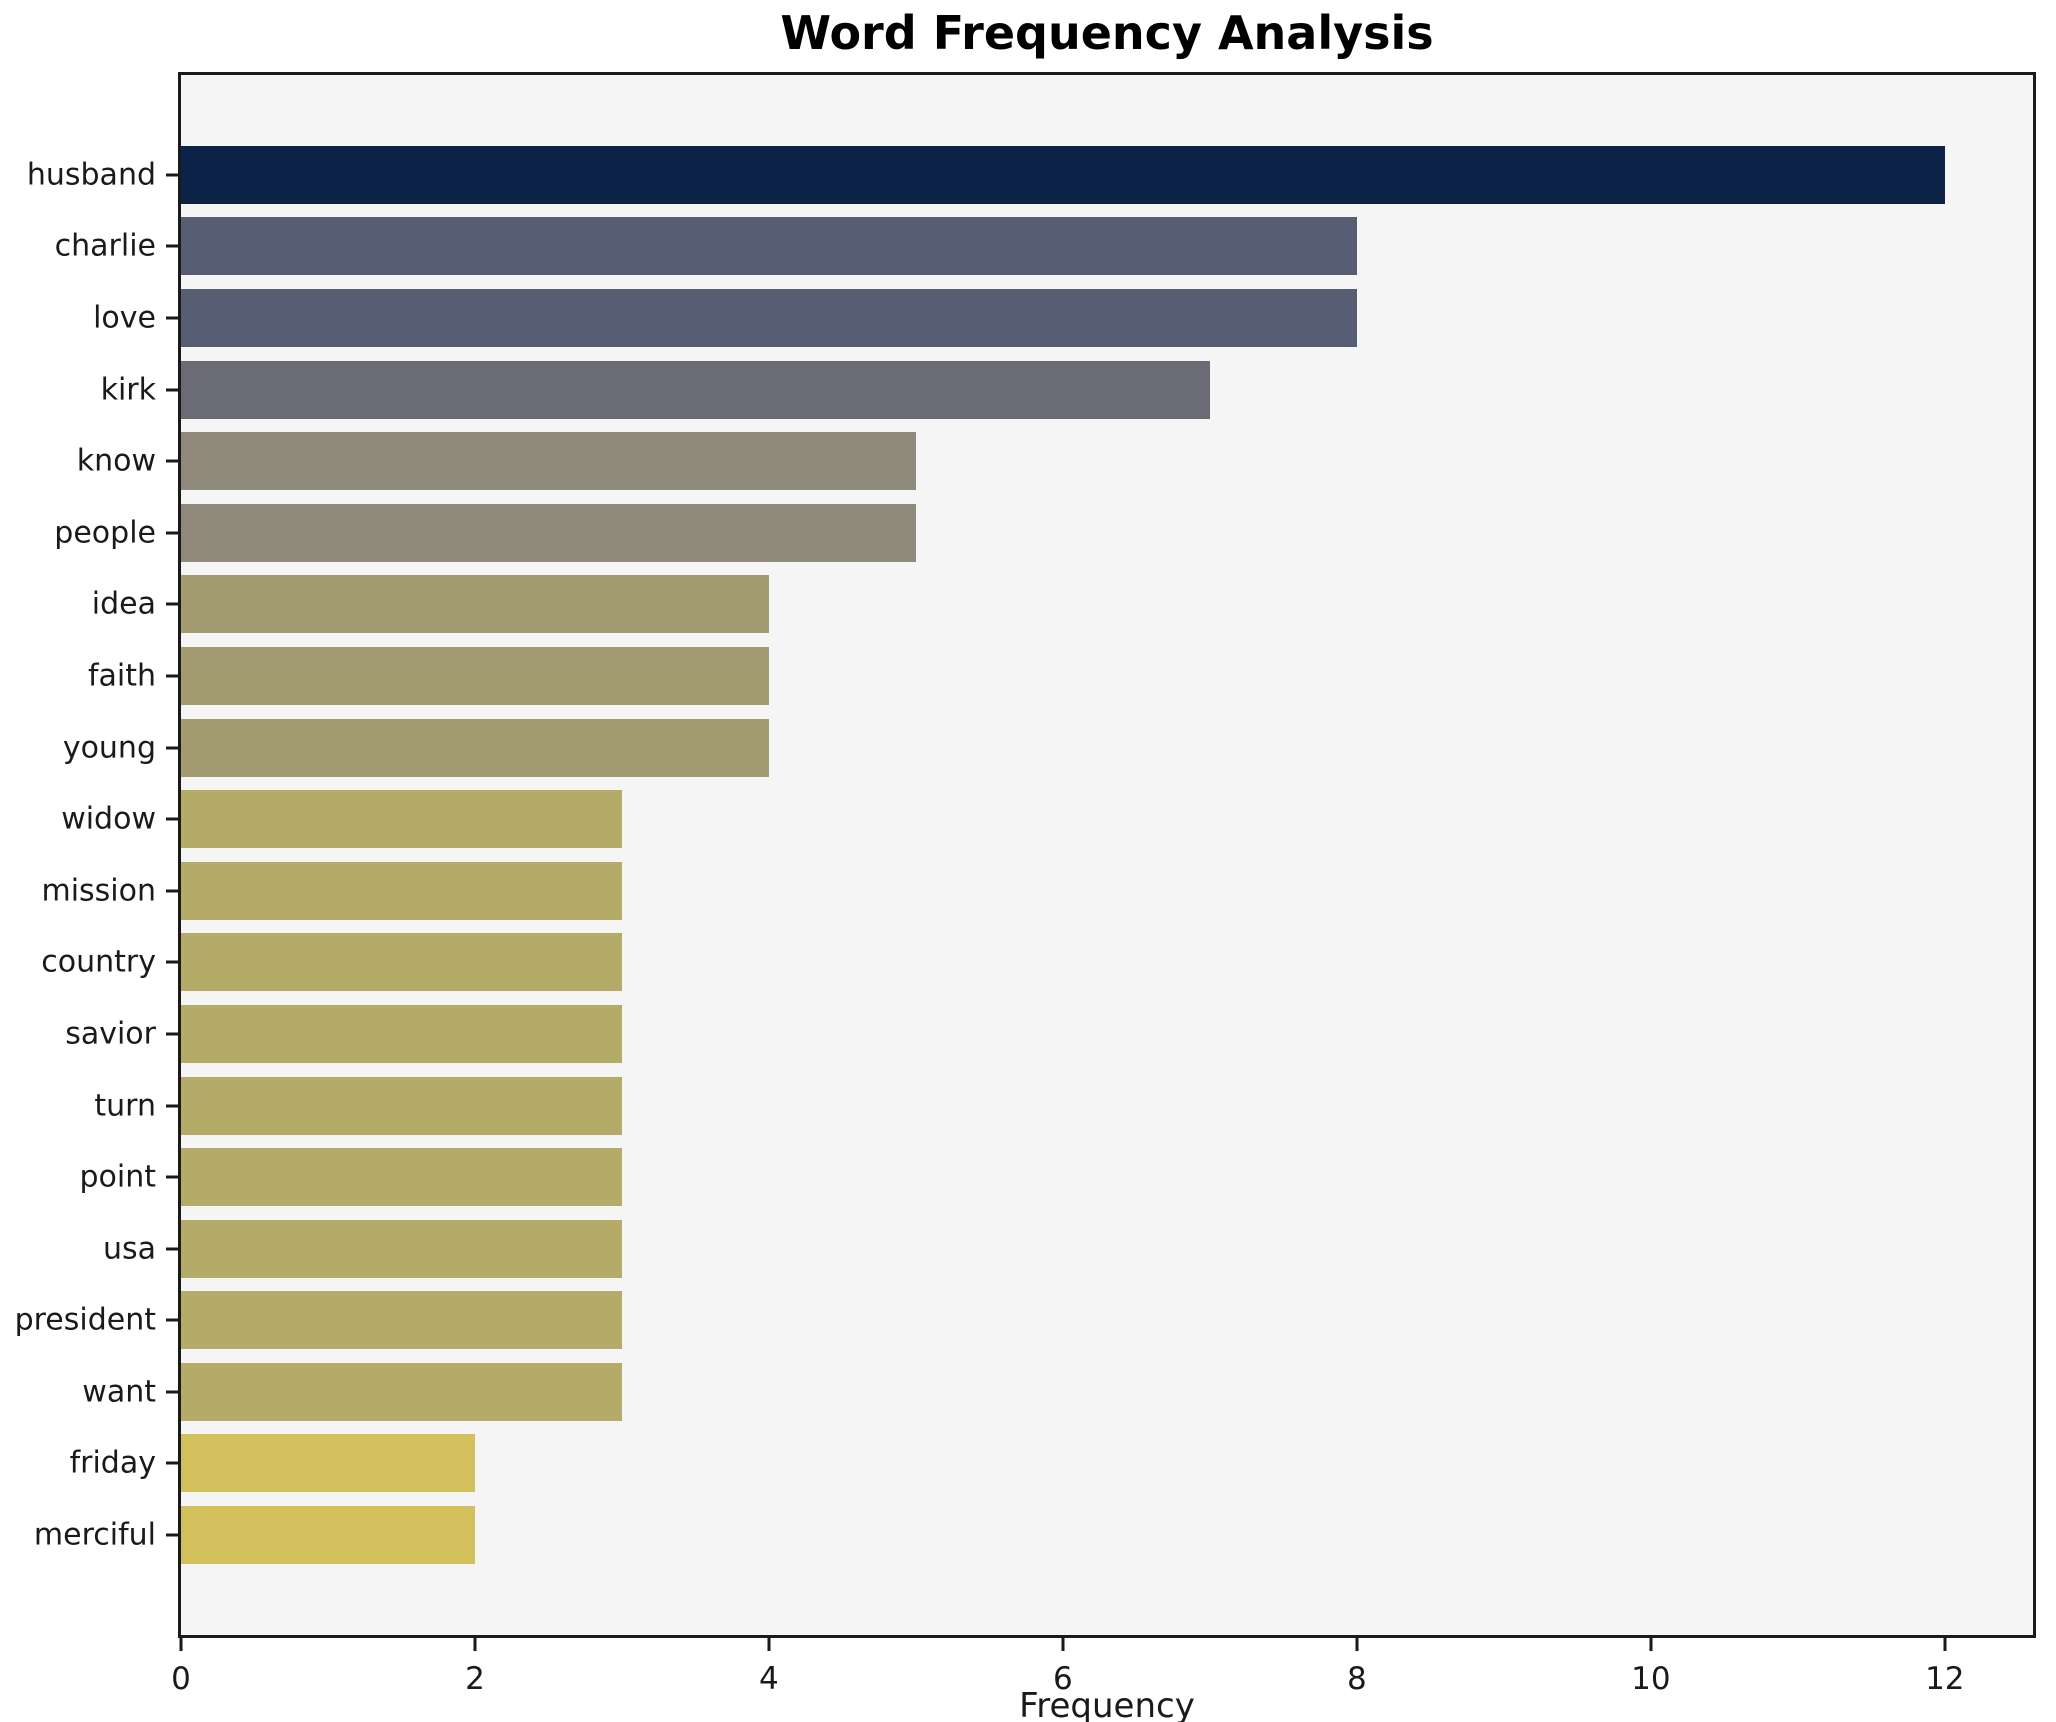  I want to click on bar-row: know, so click(1055, 461).